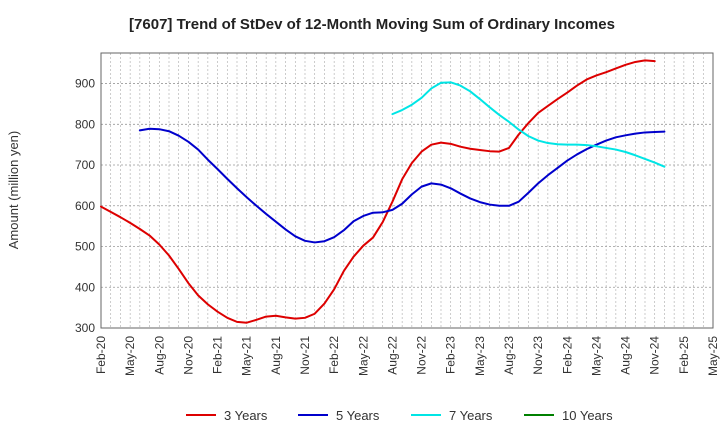 The height and width of the screenshot is (440, 720). What do you see at coordinates (247, 356) in the screenshot?
I see `x-tick-label: May-21` at bounding box center [247, 356].